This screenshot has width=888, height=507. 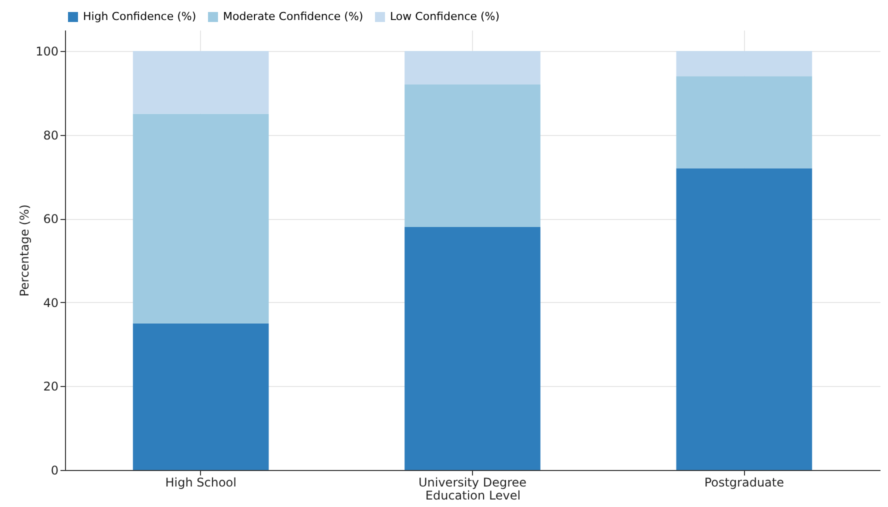 I want to click on y-tick-label: 80, so click(x=50, y=135).